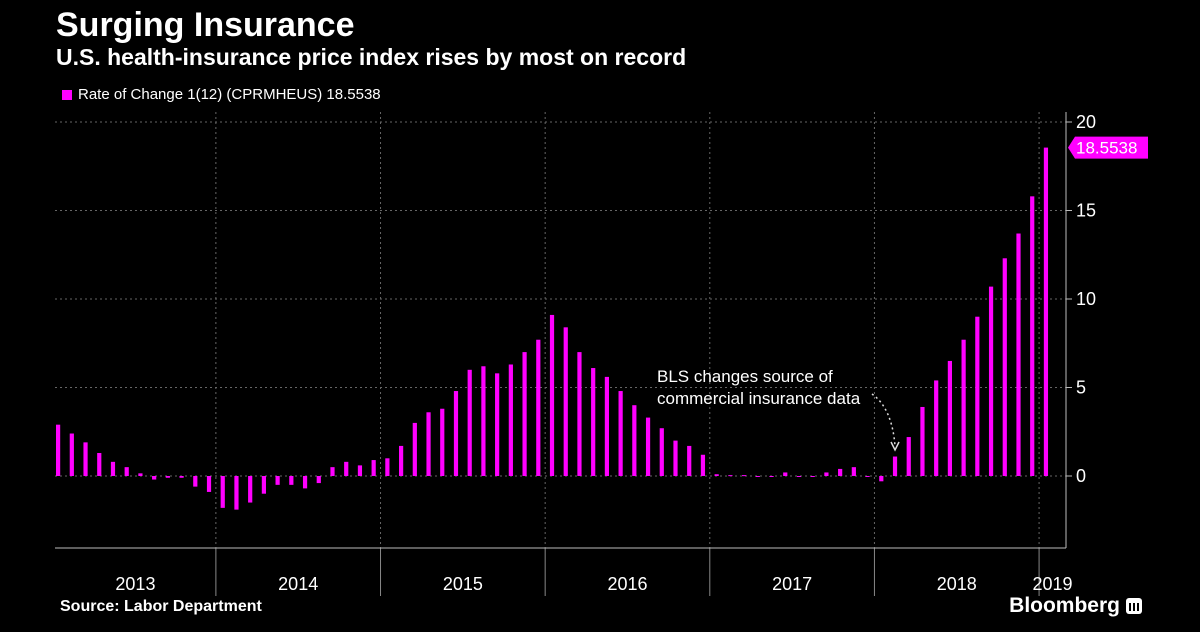 This screenshot has width=1200, height=632. I want to click on bloomberg-logo: Bloomberg, so click(1075, 606).